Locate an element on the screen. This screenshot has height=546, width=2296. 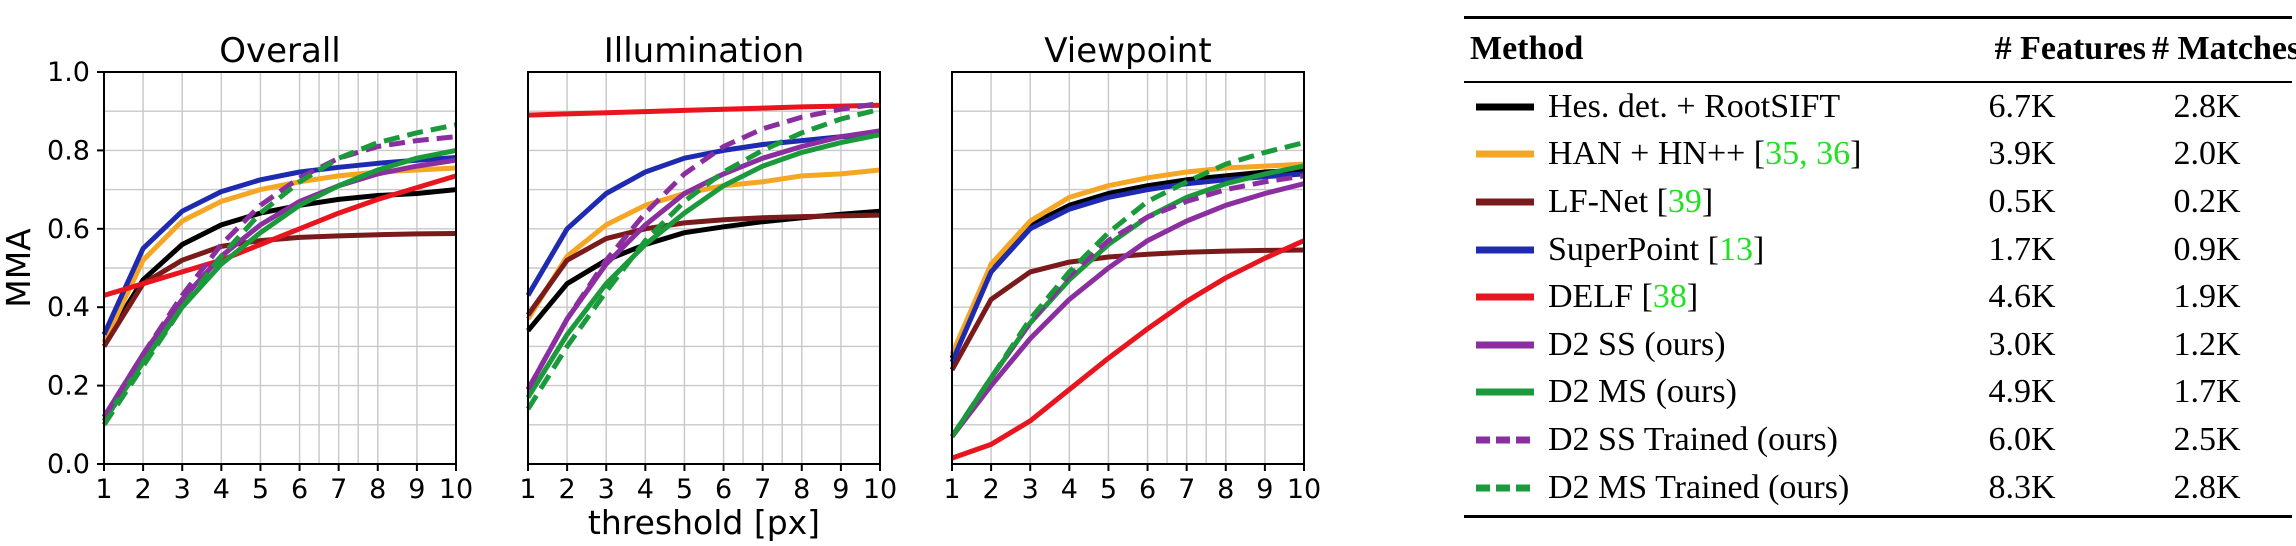
chart-title: Viewpoint is located at coordinates (1127, 51).